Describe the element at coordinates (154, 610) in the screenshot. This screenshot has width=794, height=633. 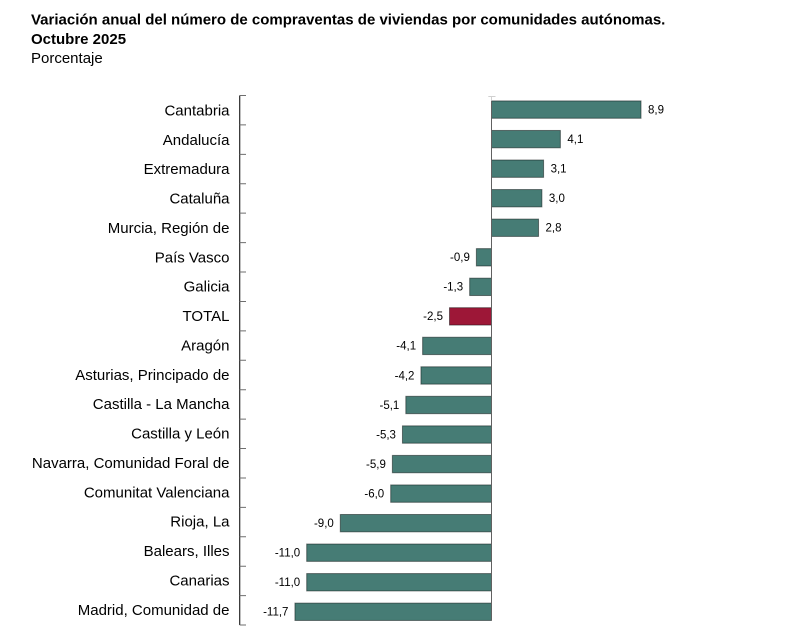
I see `svg-text: Madrid, Comunidad de` at that location.